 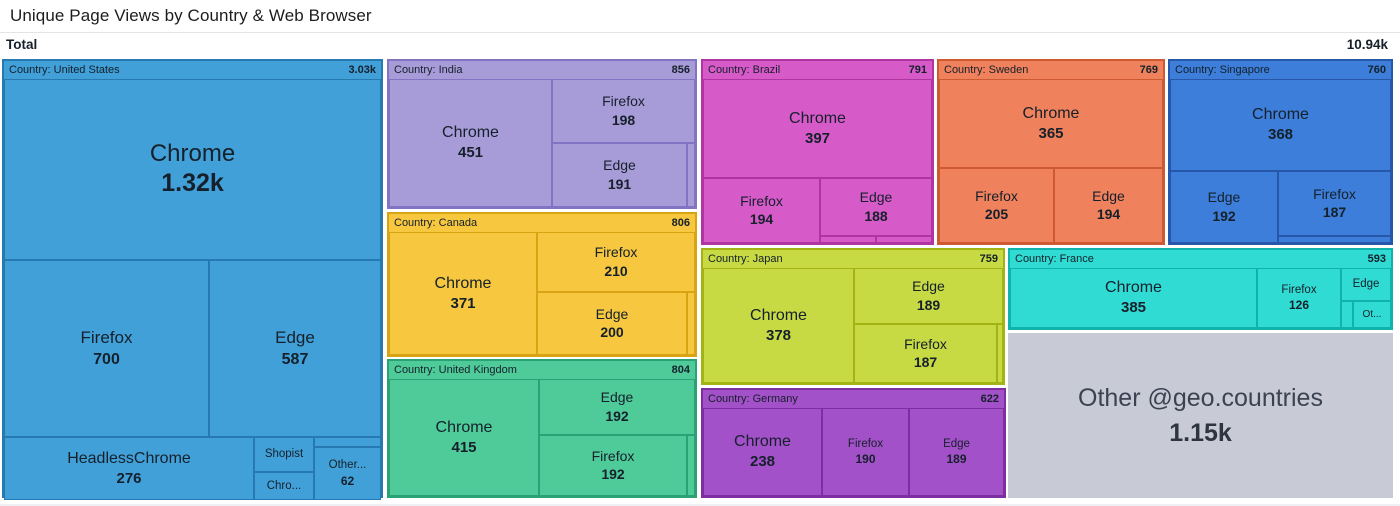 I want to click on cell-japan-sliver, so click(x=1000, y=353).